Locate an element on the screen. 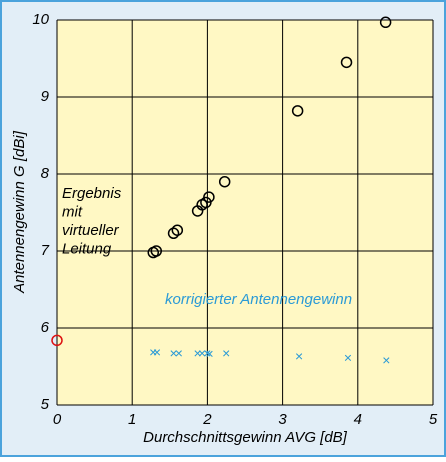 Image resolution: width=446 pixels, height=462 pixels. annotation: korrigierter Antennengewinn is located at coordinates (258, 299).